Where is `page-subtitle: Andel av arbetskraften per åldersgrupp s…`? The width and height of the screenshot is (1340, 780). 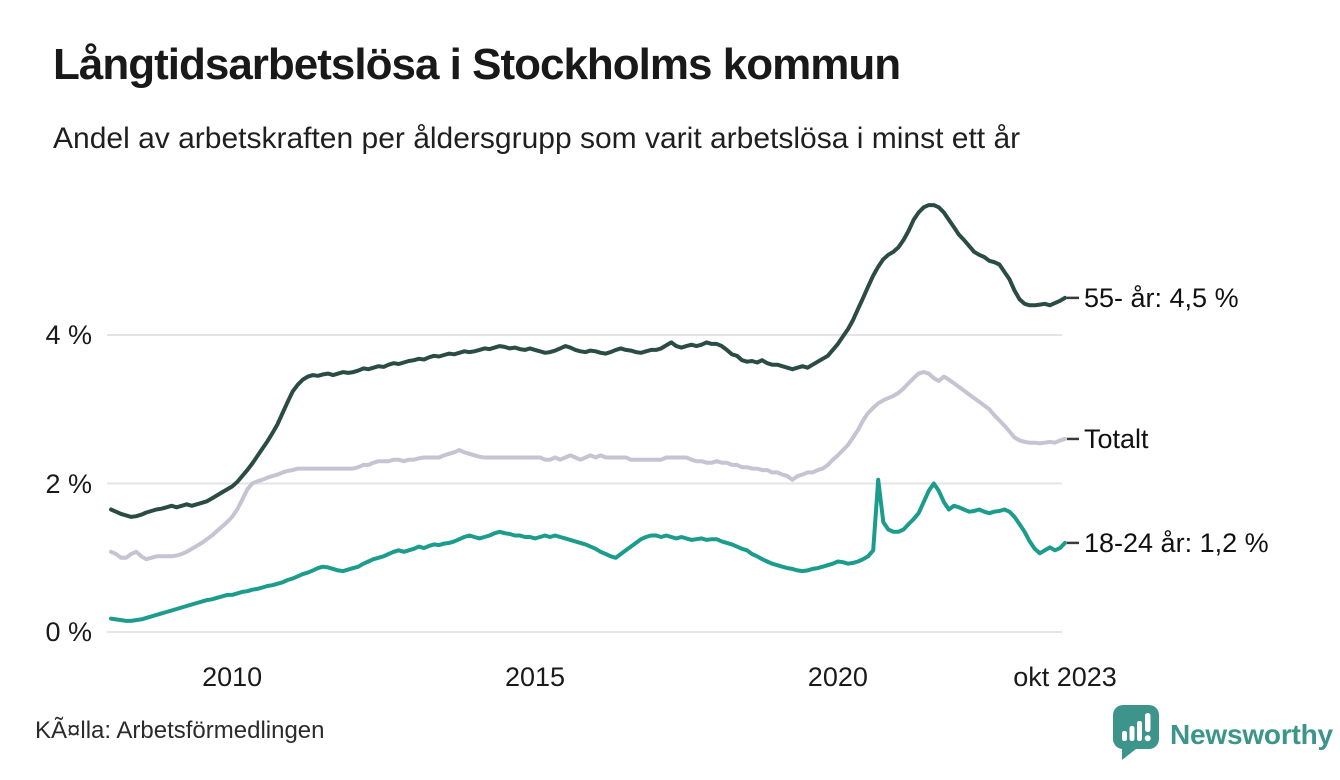
page-subtitle: Andel av arbetskraften per åldersgrupp s… is located at coordinates (537, 138).